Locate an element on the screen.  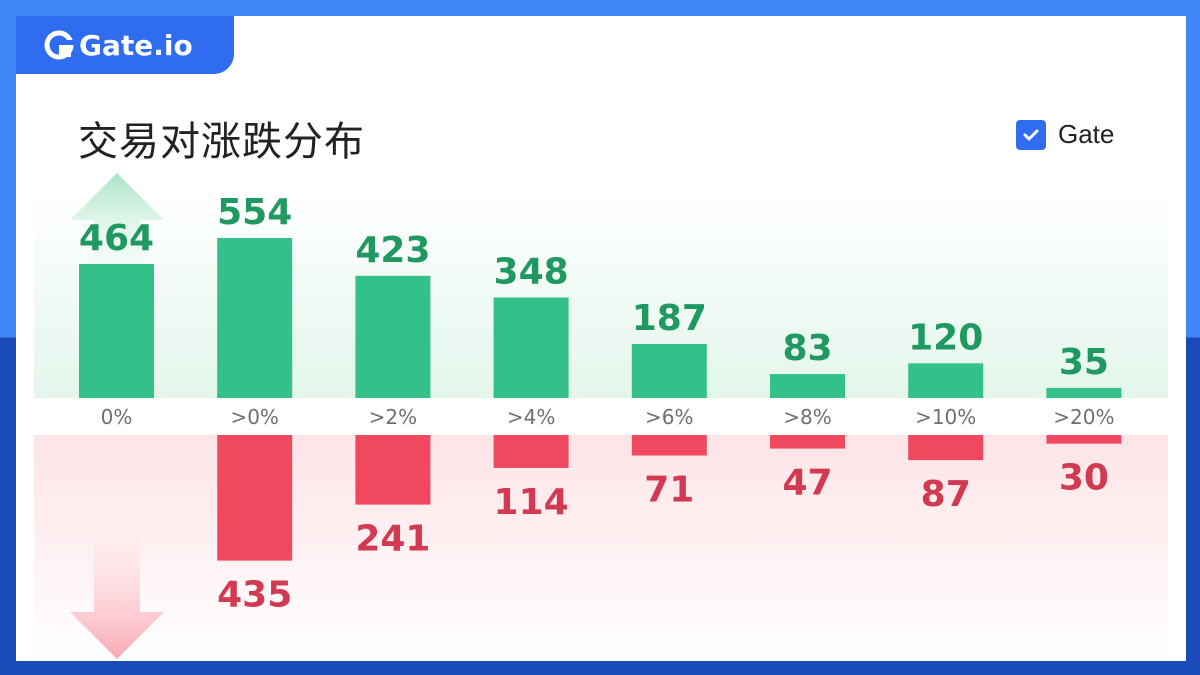
up-value-label: 35 is located at coordinates (1084, 362).